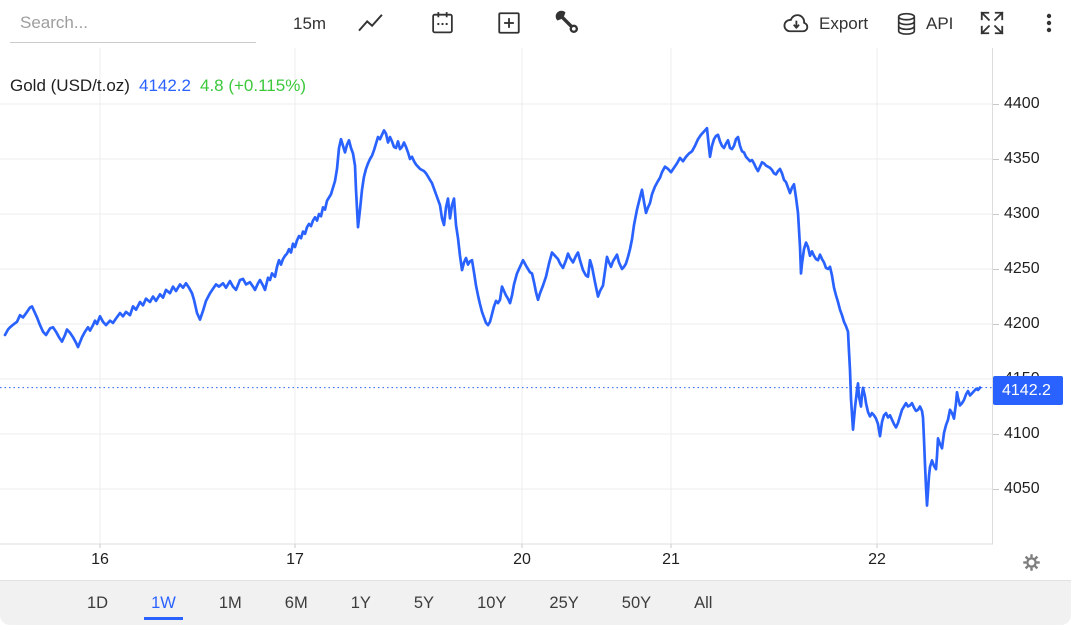  What do you see at coordinates (1022, 158) in the screenshot?
I see `y-axis-label: 4350` at bounding box center [1022, 158].